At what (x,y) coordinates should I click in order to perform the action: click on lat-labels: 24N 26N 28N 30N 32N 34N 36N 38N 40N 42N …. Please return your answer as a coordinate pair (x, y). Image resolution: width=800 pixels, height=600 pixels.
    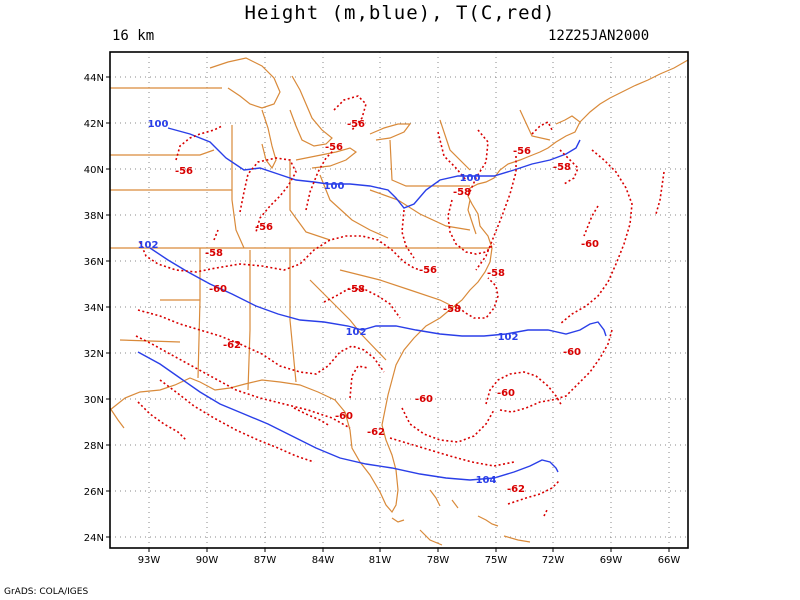
    Looking at the image, I should click on (94, 308).